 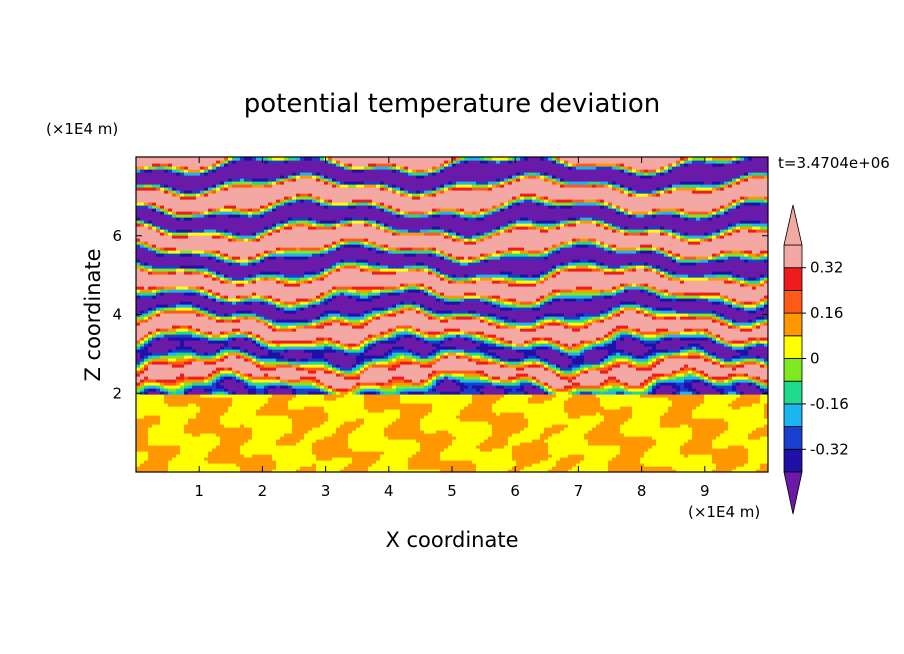 What do you see at coordinates (82, 129) in the screenshot?
I see `y-axis-unit: (×1E4 m)` at bounding box center [82, 129].